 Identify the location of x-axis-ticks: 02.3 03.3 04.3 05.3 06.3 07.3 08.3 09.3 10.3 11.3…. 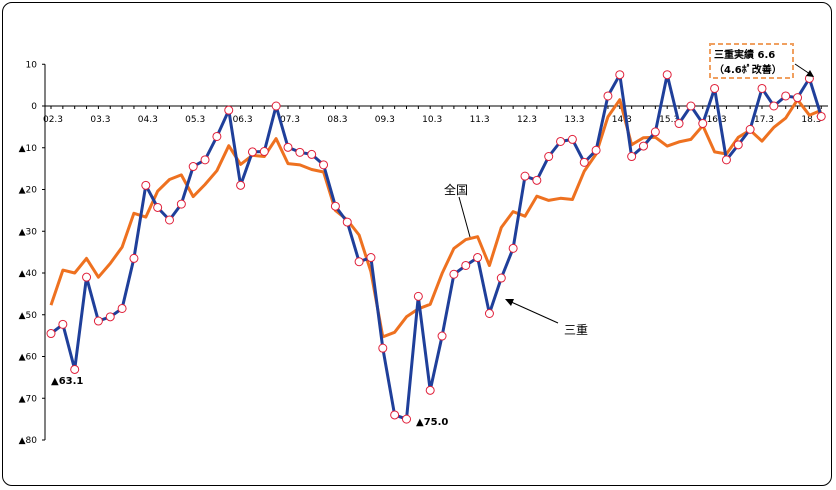
(432, 115).